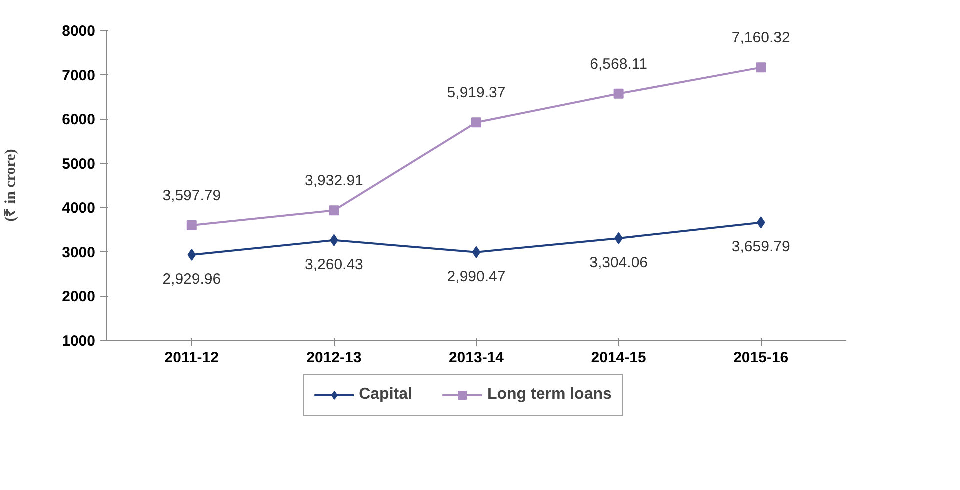 The image size is (960, 490). I want to click on y-axis-title: (₹ in crore), so click(11, 185).